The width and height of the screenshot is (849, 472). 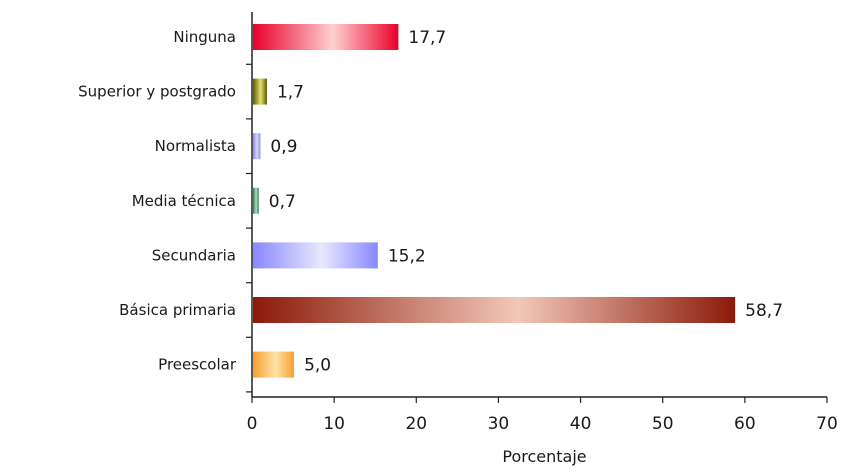 I want to click on bar-normalista, so click(x=257, y=146).